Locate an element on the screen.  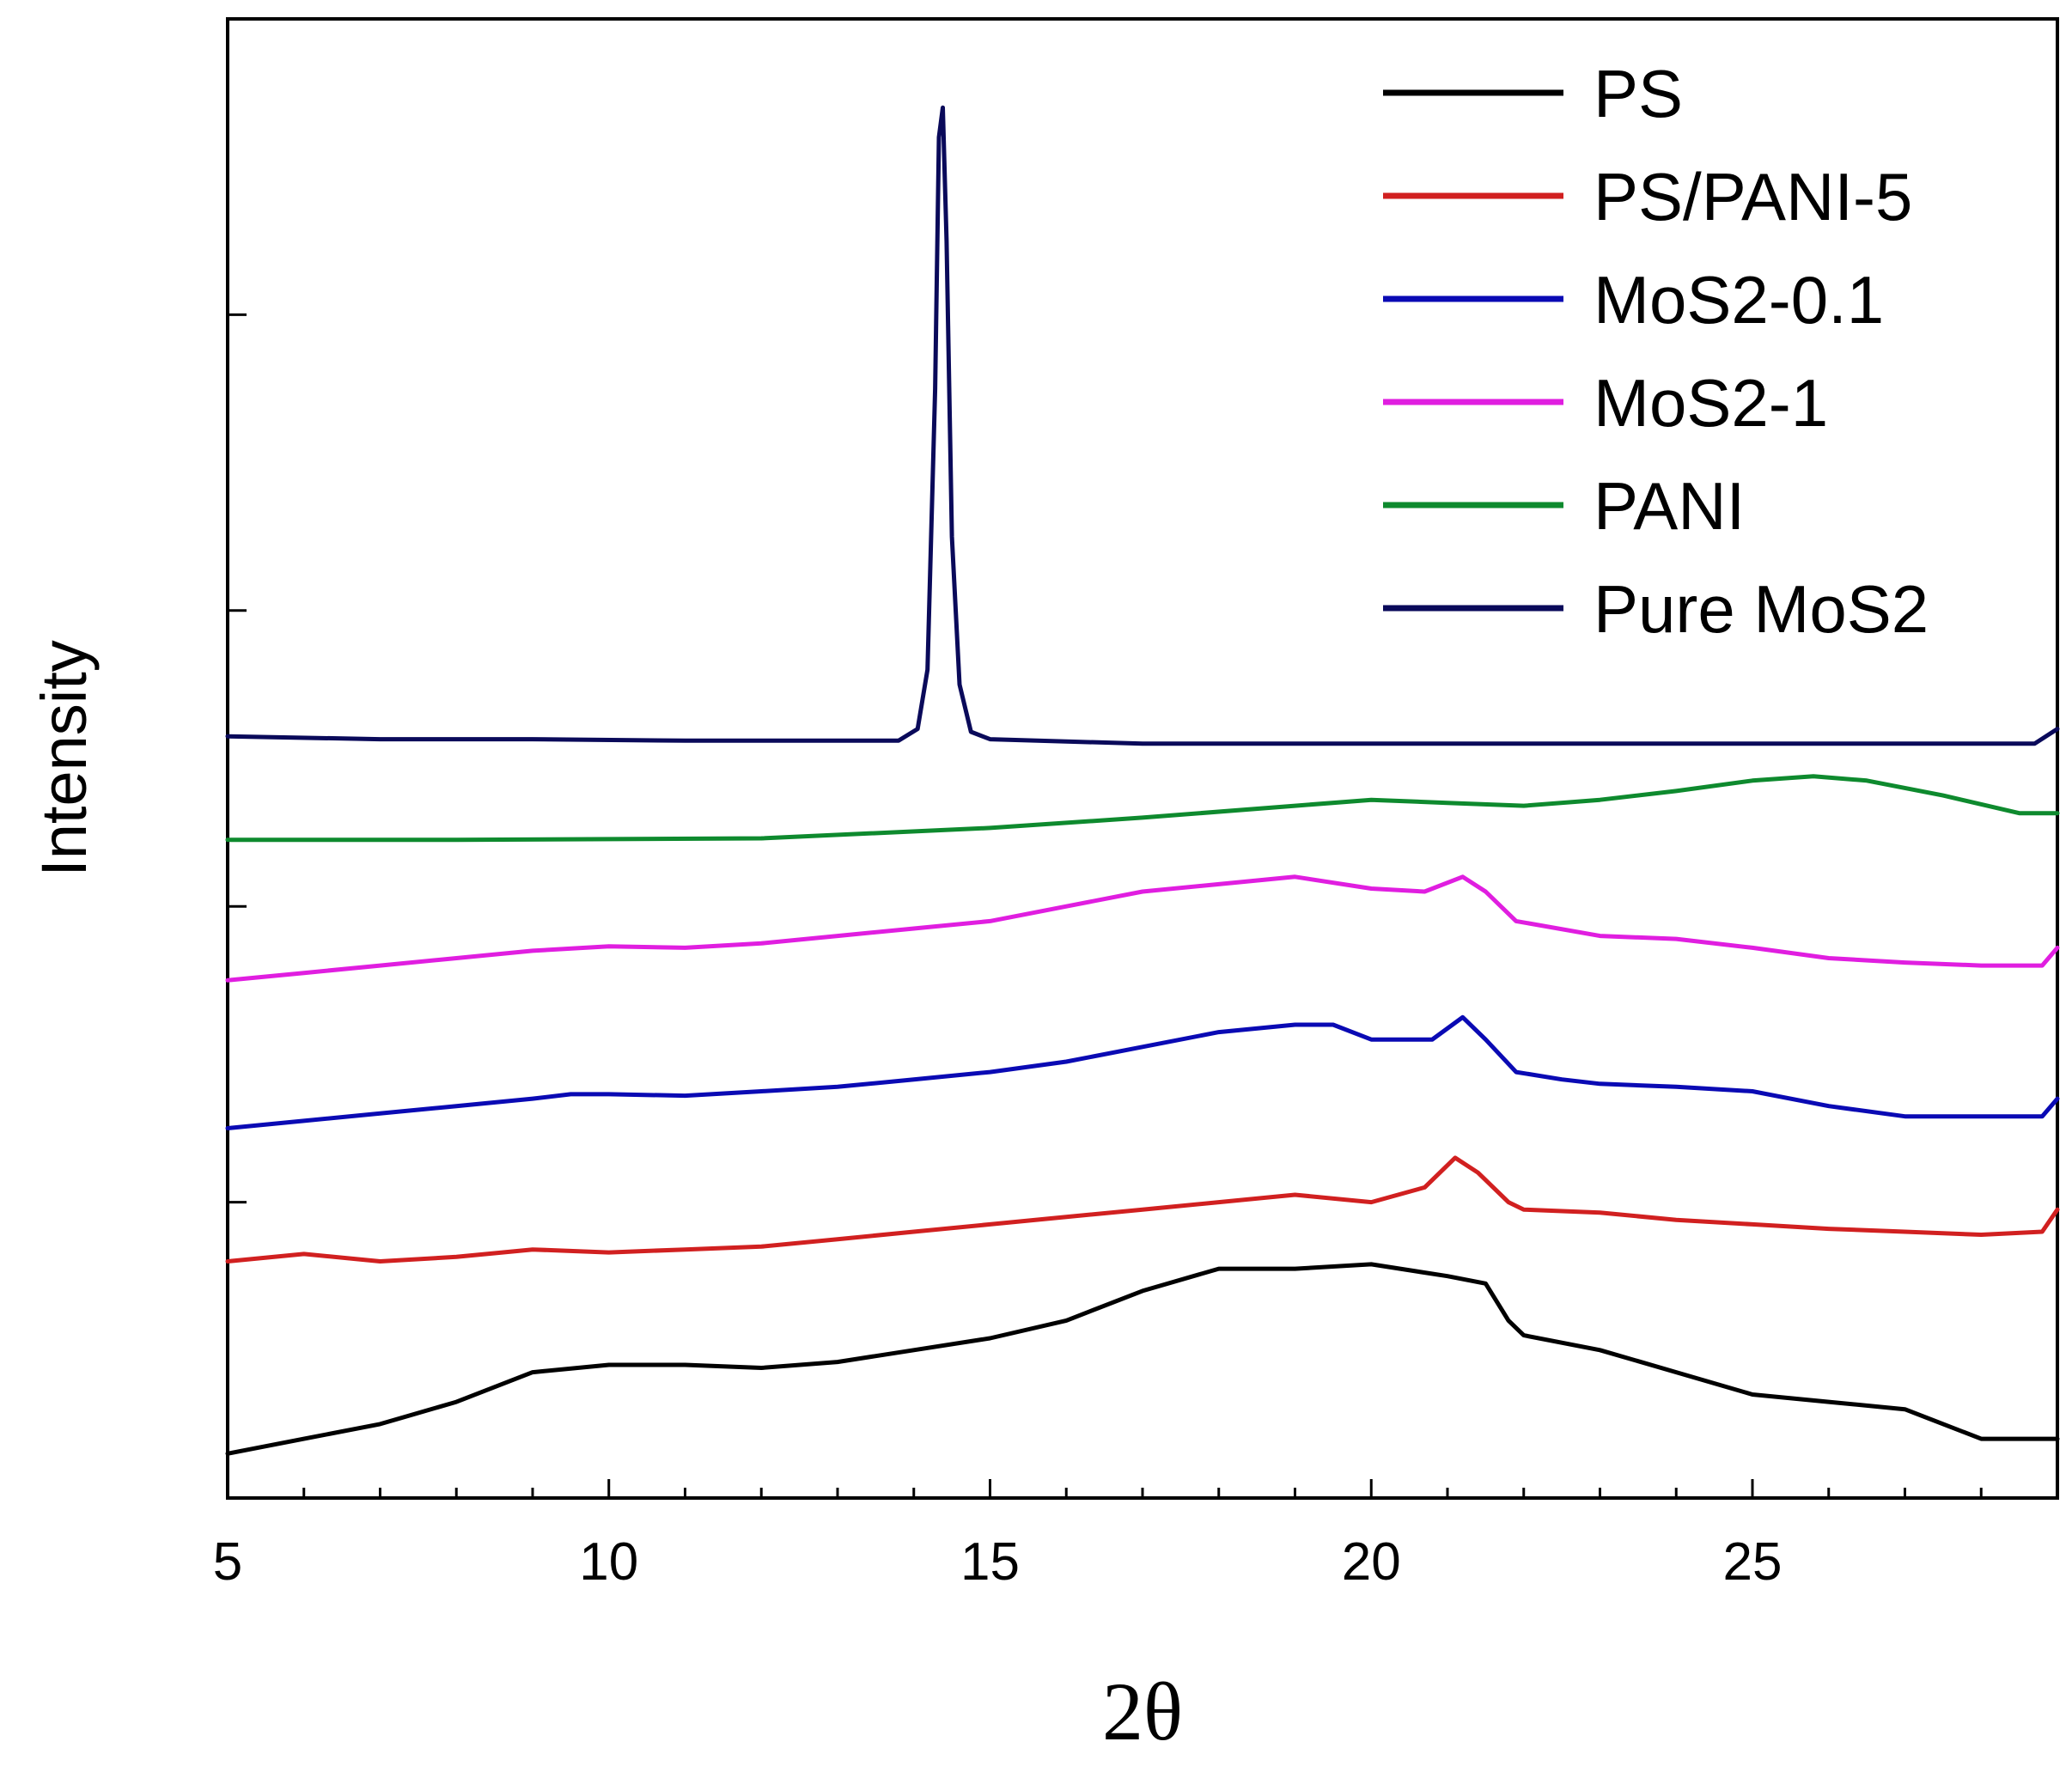
y-axis-label: Intensity is located at coordinates (64, 758).